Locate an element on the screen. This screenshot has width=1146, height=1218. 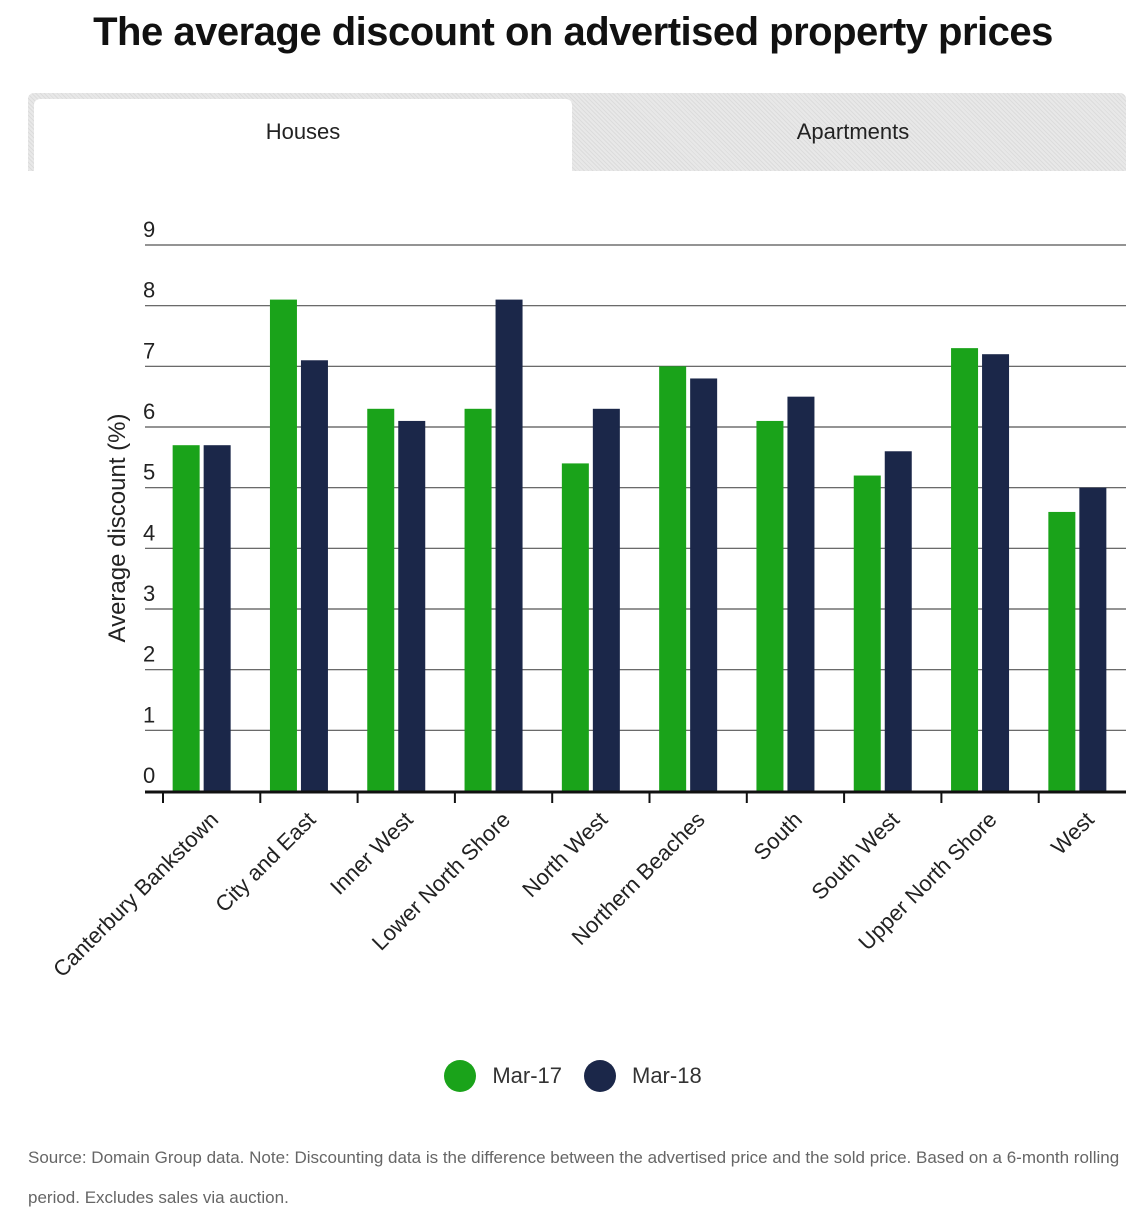
x-tick-label: West is located at coordinates (1072, 833).